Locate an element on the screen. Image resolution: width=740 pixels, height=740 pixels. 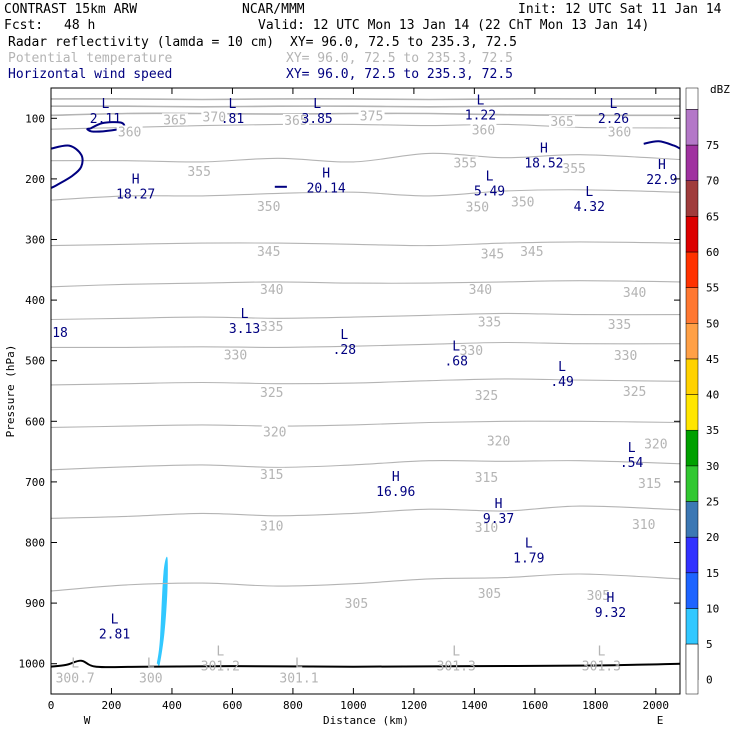
colorbar: 0 5 10 15 20 25 30 35 40 45 50 55 60 65 70 75 is located at coordinates (702, 391).